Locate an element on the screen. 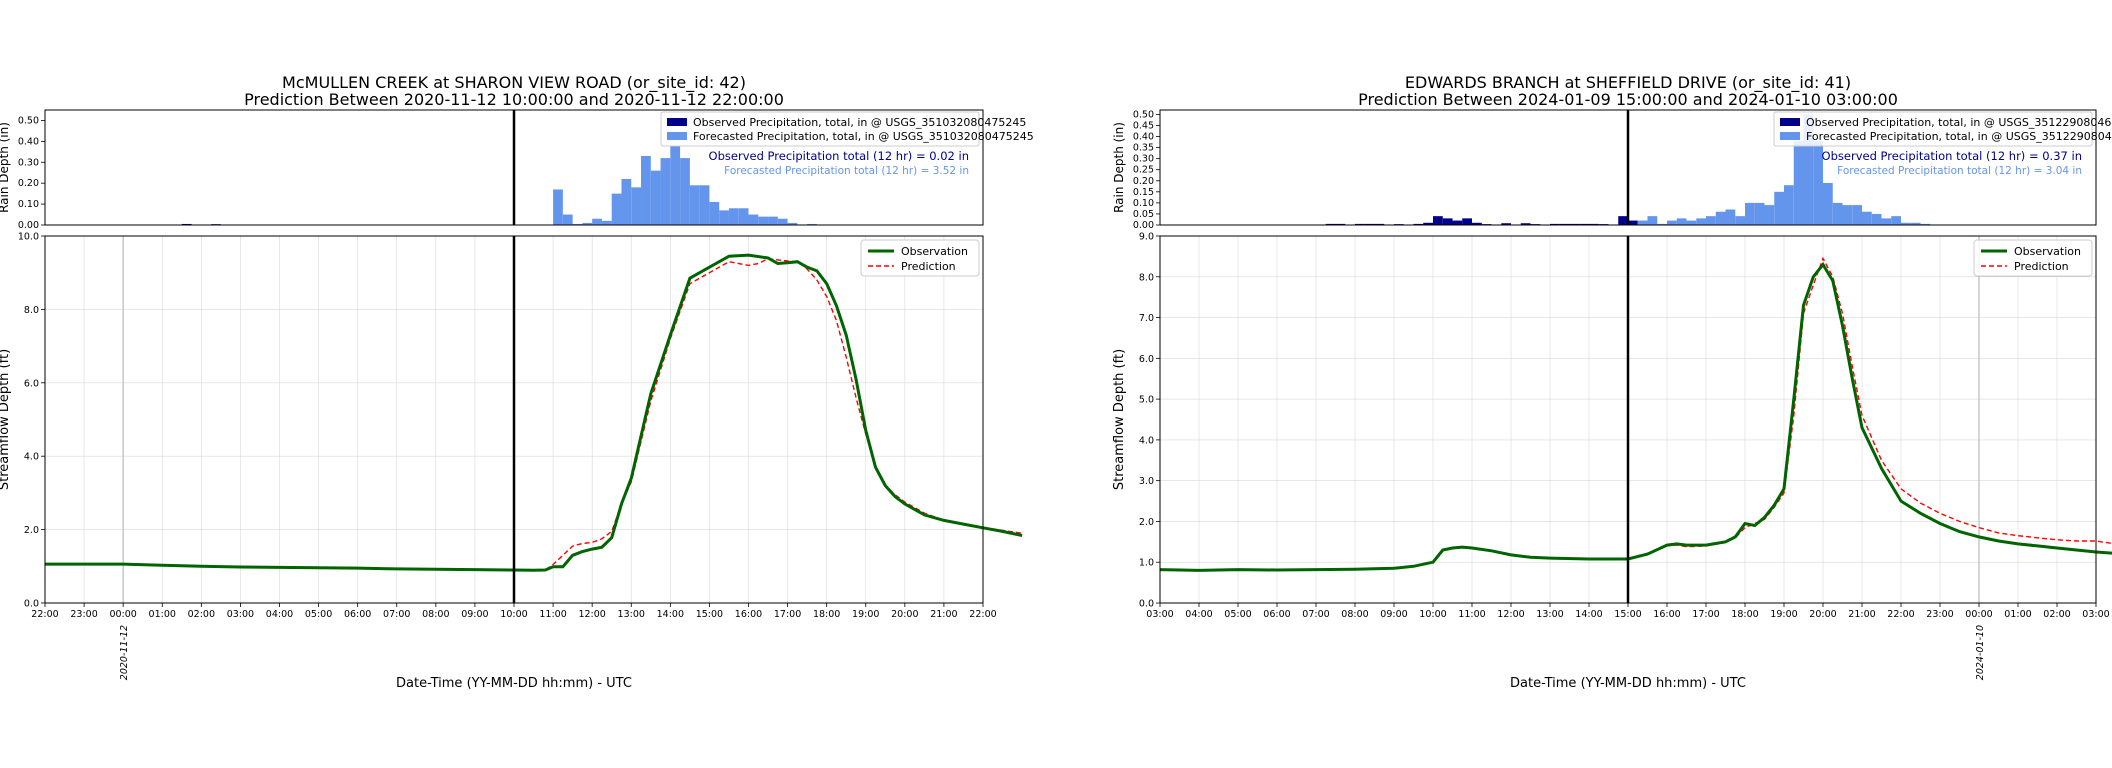 The width and height of the screenshot is (2112, 768). flow-y-tick-label: 3.0 is located at coordinates (1146, 481).